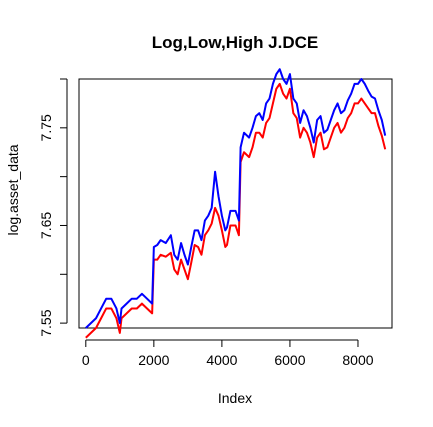 This screenshot has width=433, height=427. What do you see at coordinates (46, 322) in the screenshot?
I see `y-tick-label: 7.55` at bounding box center [46, 322].